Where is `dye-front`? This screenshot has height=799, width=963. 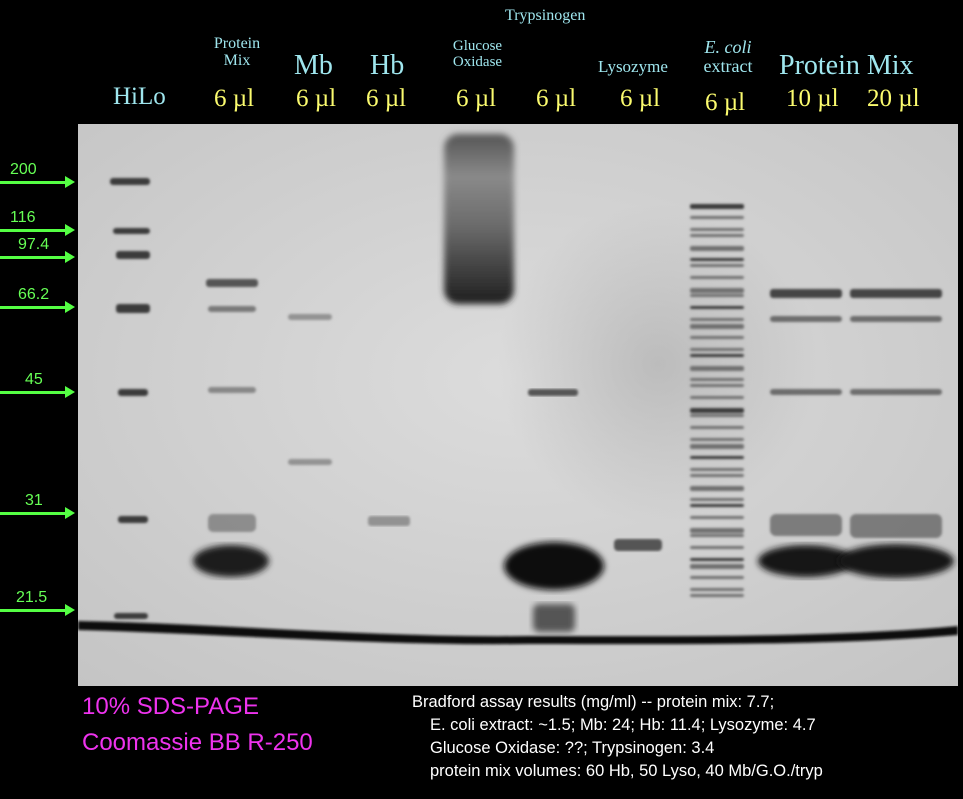
dye-front is located at coordinates (518, 633).